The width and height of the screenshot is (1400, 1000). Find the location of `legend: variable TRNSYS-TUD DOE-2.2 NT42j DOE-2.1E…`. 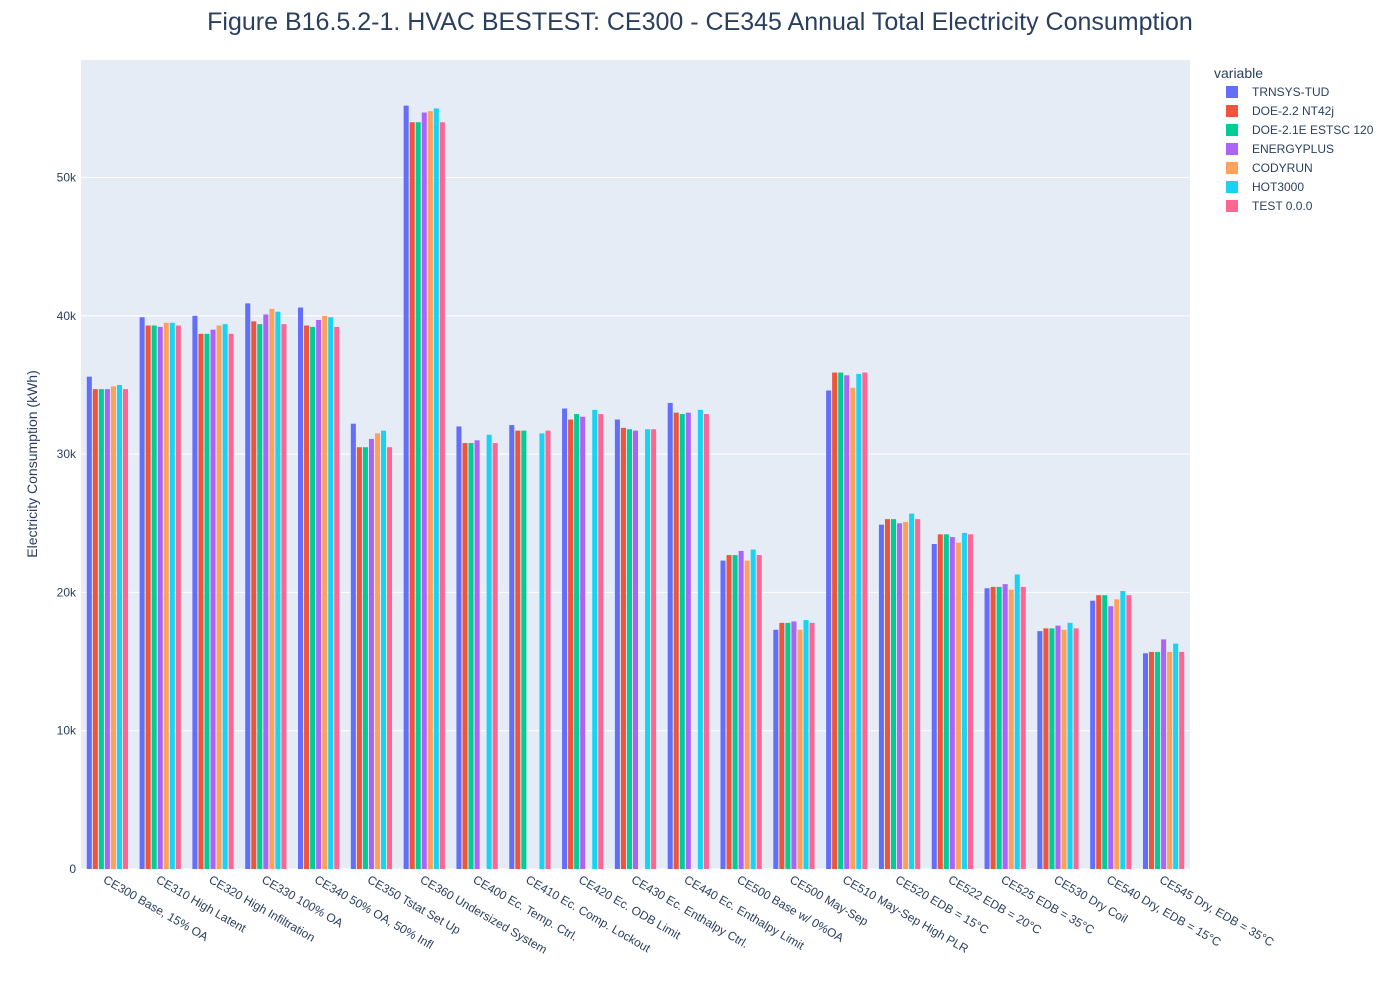

legend: variable TRNSYS-TUD DOE-2.2 NT42j DOE-2.1E… is located at coordinates (1294, 139).